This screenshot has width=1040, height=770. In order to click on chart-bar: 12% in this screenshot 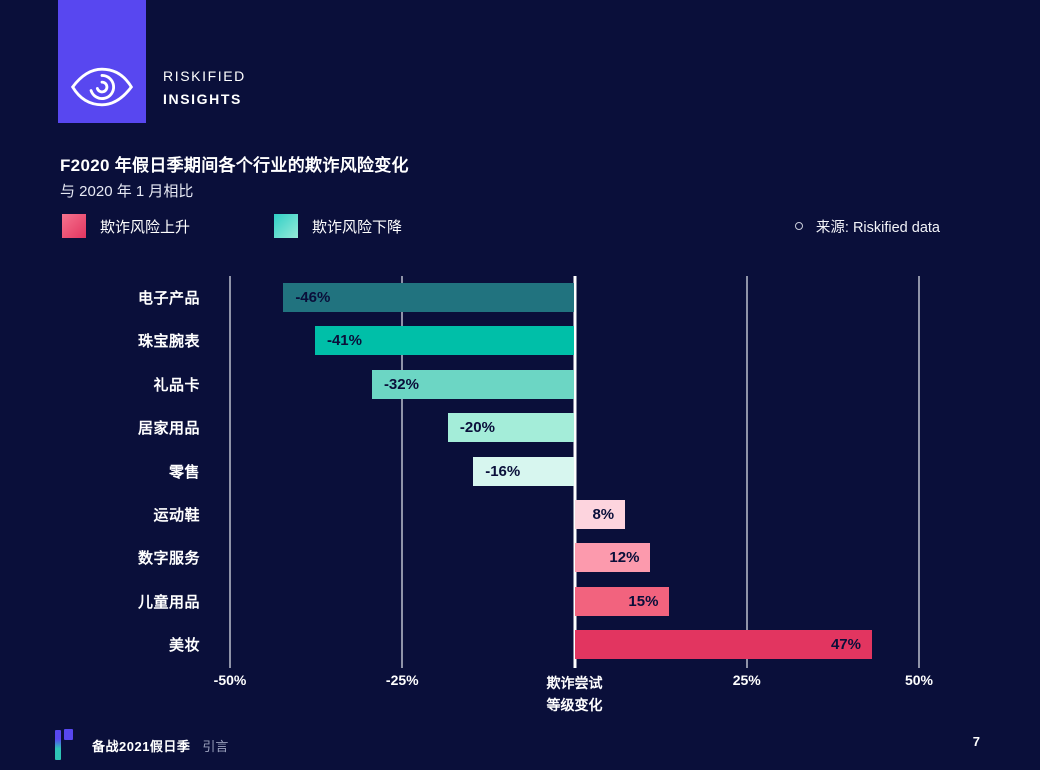, I will do `click(612, 558)`.